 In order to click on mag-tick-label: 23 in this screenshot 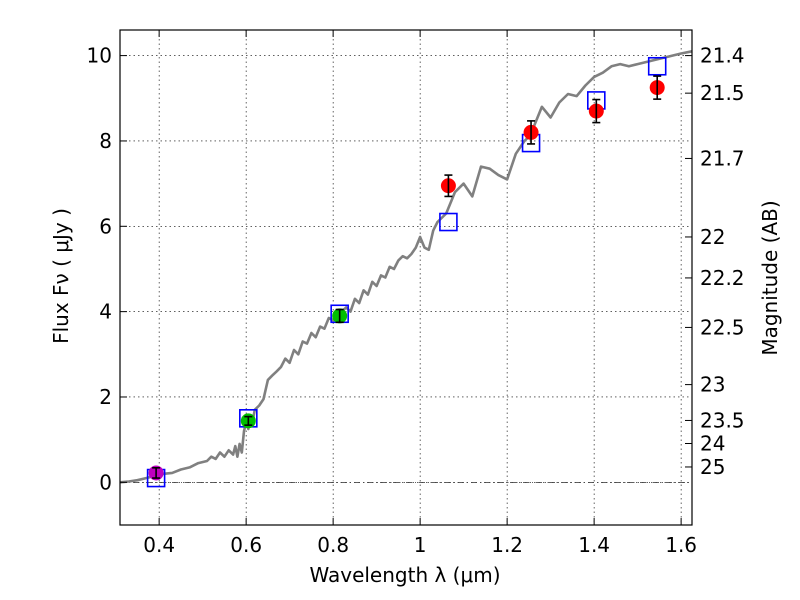, I will do `click(712, 385)`.